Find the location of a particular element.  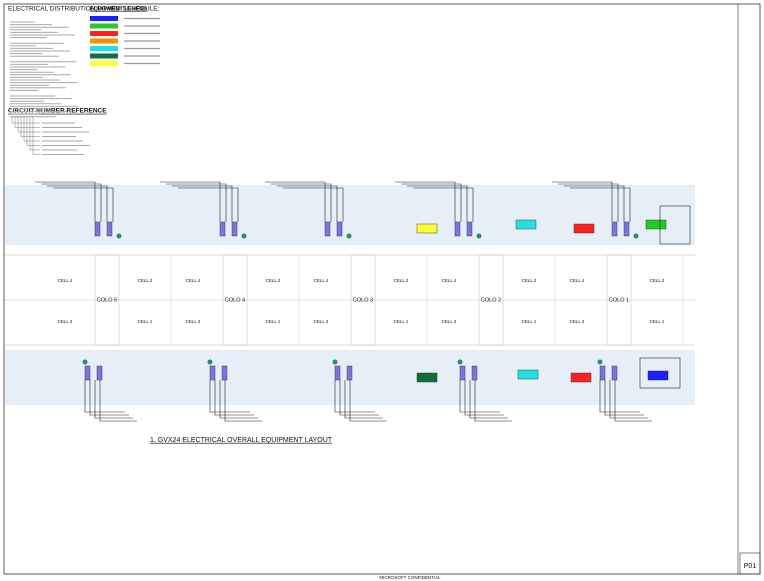

footer: MICROSOFT CONFIDENTIAL is located at coordinates (410, 577).